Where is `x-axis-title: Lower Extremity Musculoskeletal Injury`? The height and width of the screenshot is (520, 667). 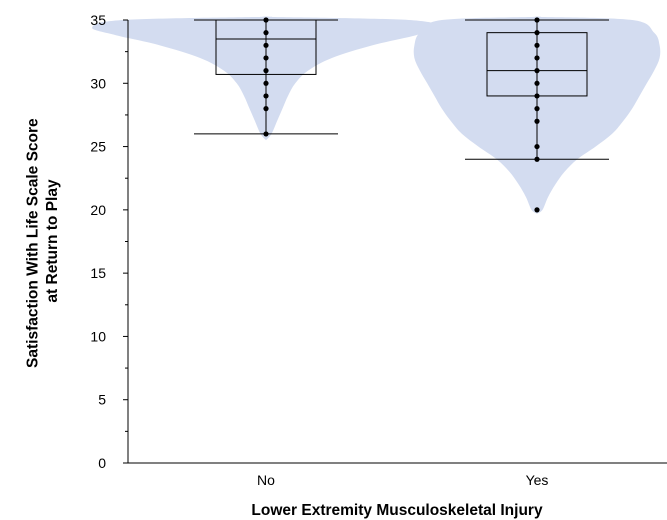
x-axis-title: Lower Extremity Musculoskeletal Injury is located at coordinates (397, 510).